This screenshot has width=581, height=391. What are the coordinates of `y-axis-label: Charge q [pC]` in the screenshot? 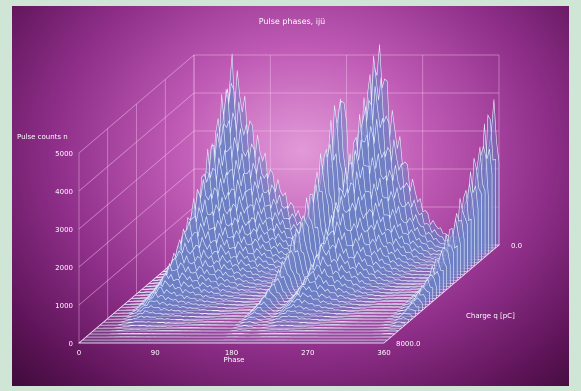 It's located at (490, 316).